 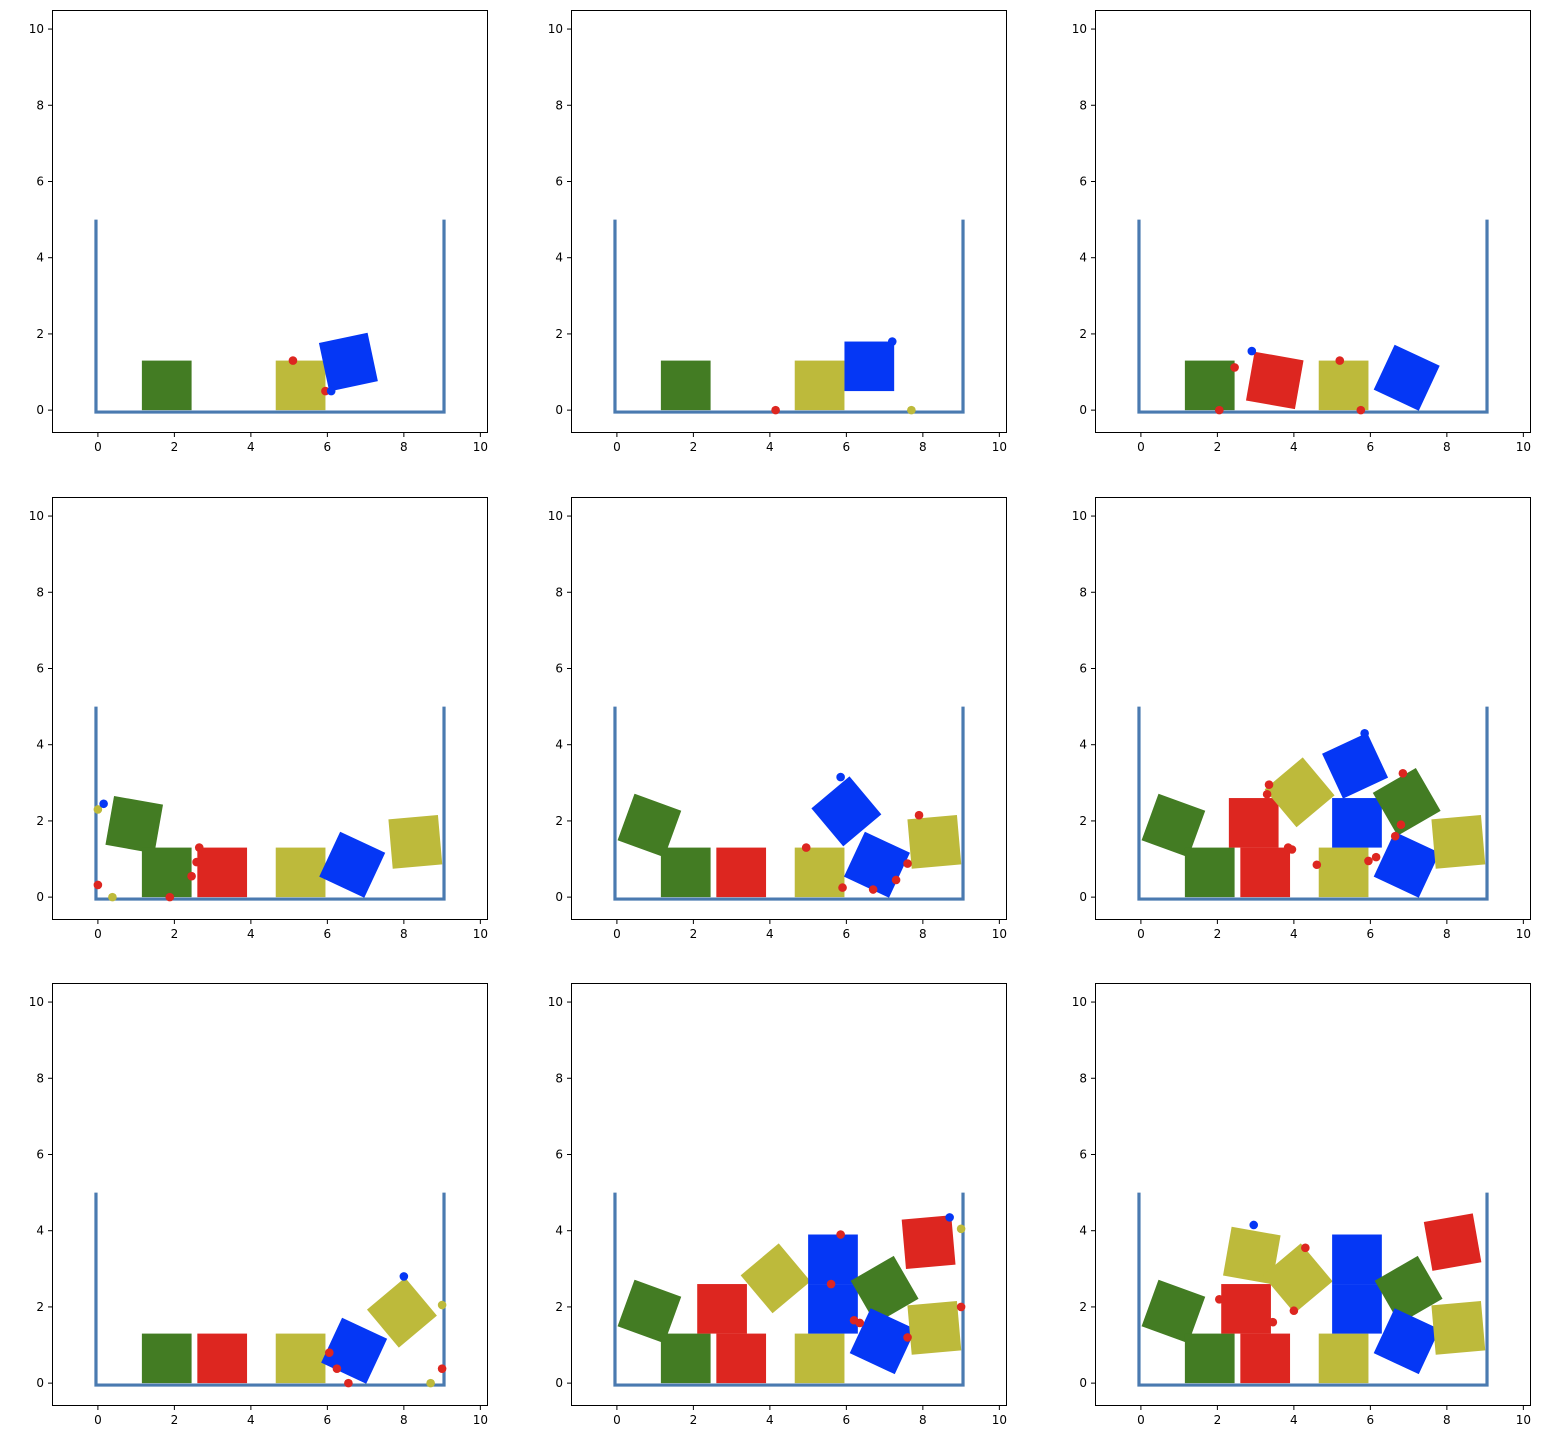 What do you see at coordinates (1301, 1205) in the screenshot?
I see `panel-9: 0 2 4 6 8 10 0 2 4 6 8 10` at bounding box center [1301, 1205].